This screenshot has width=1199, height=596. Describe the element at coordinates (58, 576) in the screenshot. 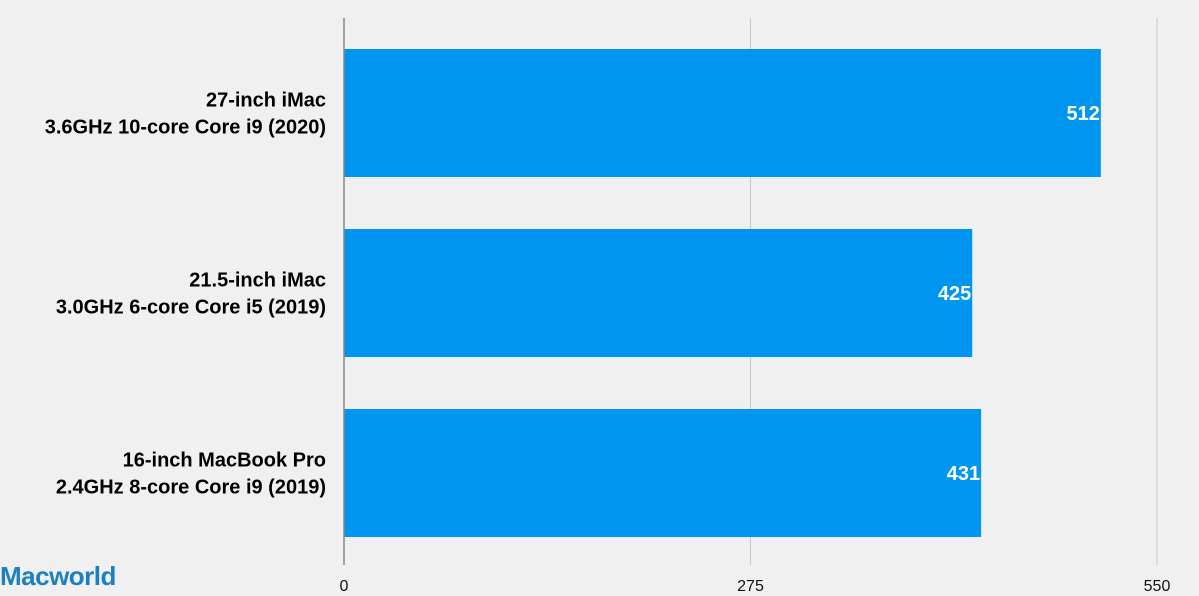

I see `macworld-logo: Macworld` at that location.